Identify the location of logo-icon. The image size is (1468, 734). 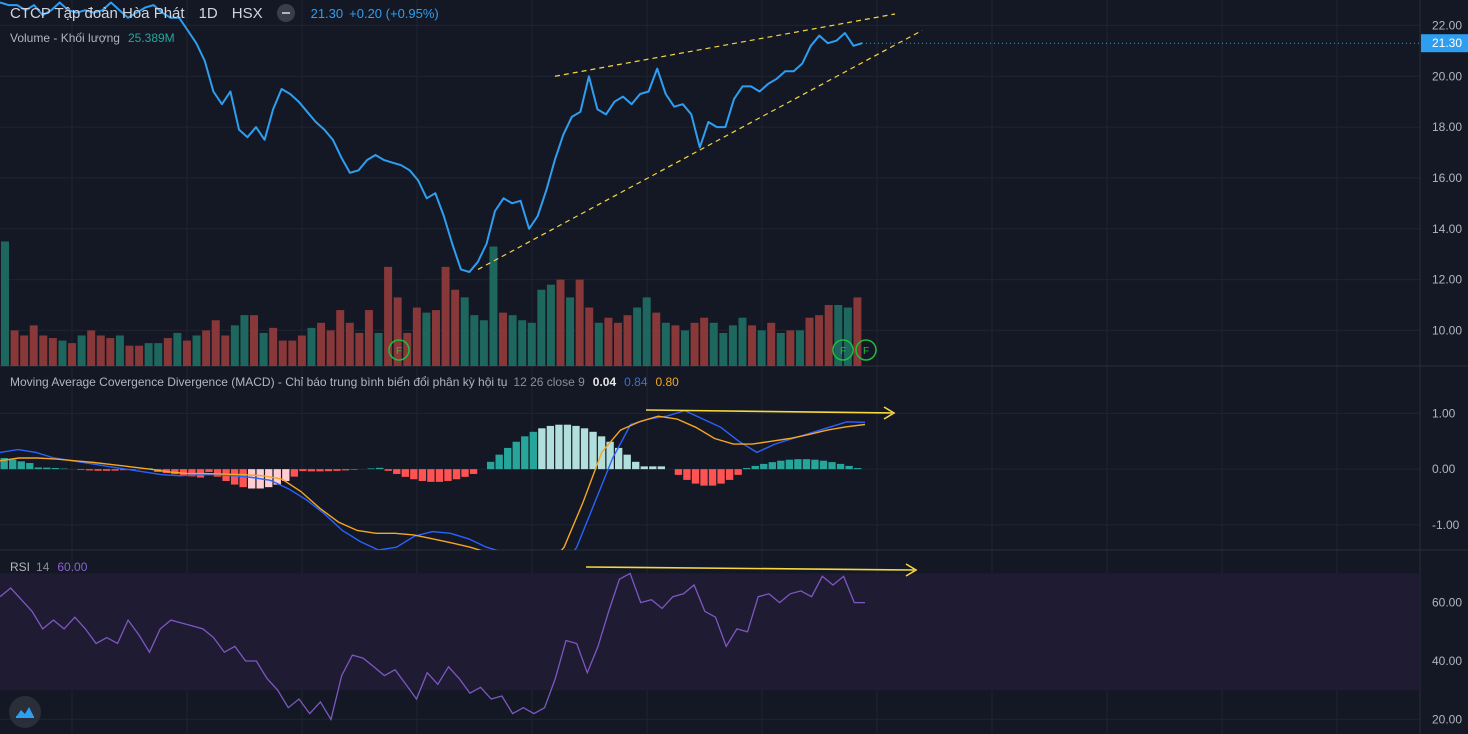
(25, 712).